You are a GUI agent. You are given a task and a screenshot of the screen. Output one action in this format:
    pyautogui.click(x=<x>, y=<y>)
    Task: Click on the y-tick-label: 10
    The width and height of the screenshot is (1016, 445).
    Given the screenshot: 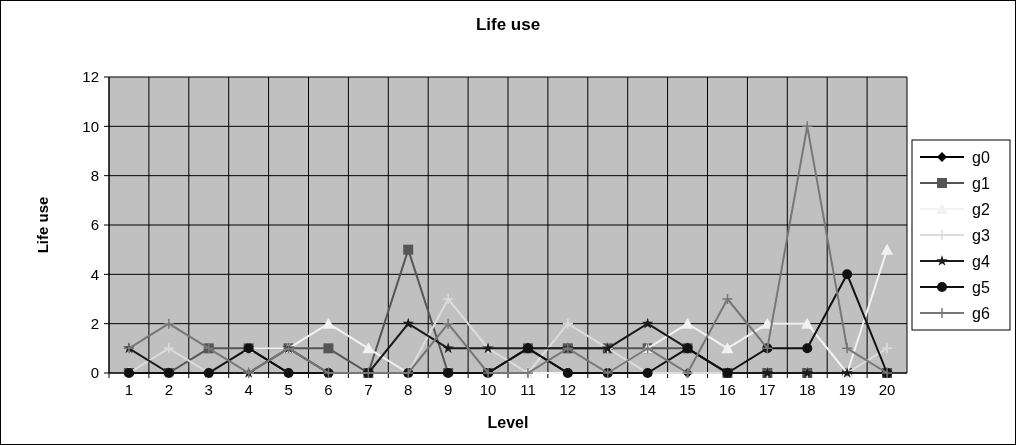 What is the action you would take?
    pyautogui.click(x=90, y=126)
    